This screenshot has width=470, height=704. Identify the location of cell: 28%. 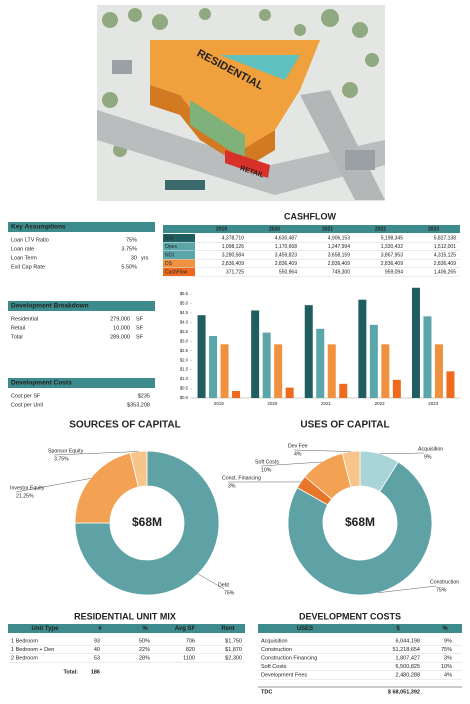
(144, 658).